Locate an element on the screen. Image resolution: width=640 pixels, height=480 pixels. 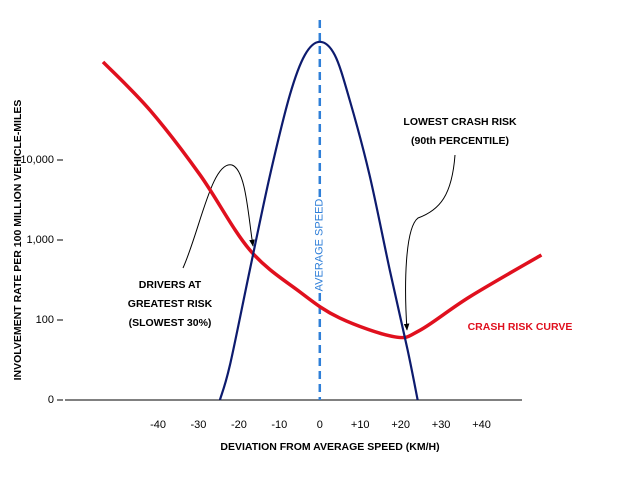
annotation: (90th PERCENTILE) is located at coordinates (460, 141).